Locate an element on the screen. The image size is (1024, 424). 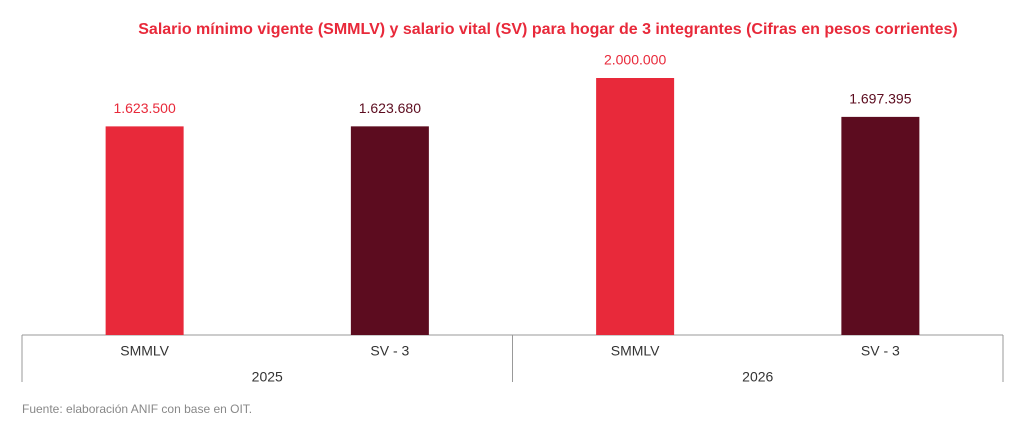
group-label: 2026 is located at coordinates (757, 377).